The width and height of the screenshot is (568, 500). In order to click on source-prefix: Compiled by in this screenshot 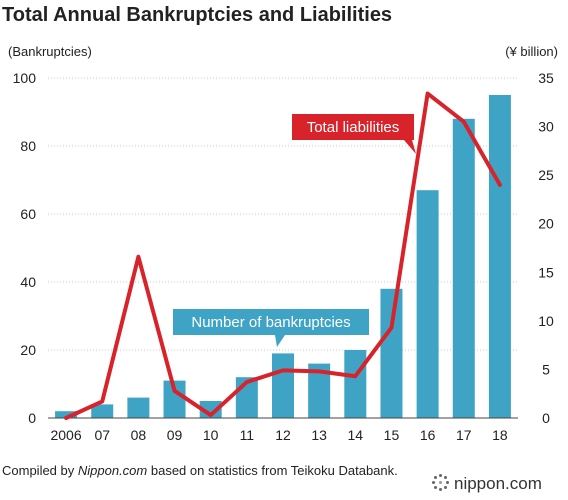, I will do `click(40, 470)`.